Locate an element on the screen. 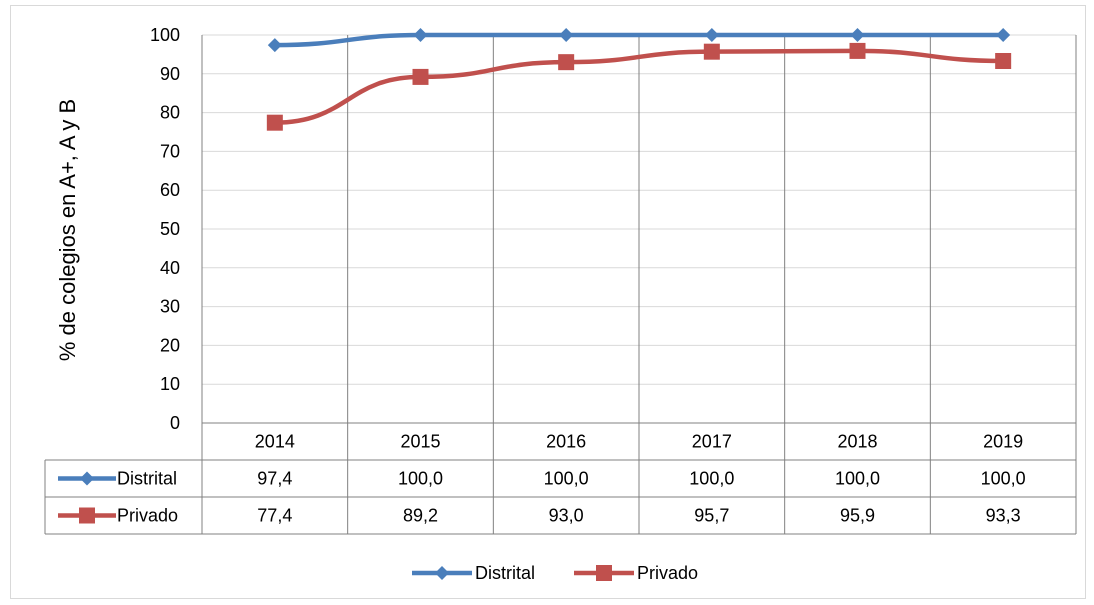 The height and width of the screenshot is (605, 1094). x-tick-label: 2014 is located at coordinates (275, 442).